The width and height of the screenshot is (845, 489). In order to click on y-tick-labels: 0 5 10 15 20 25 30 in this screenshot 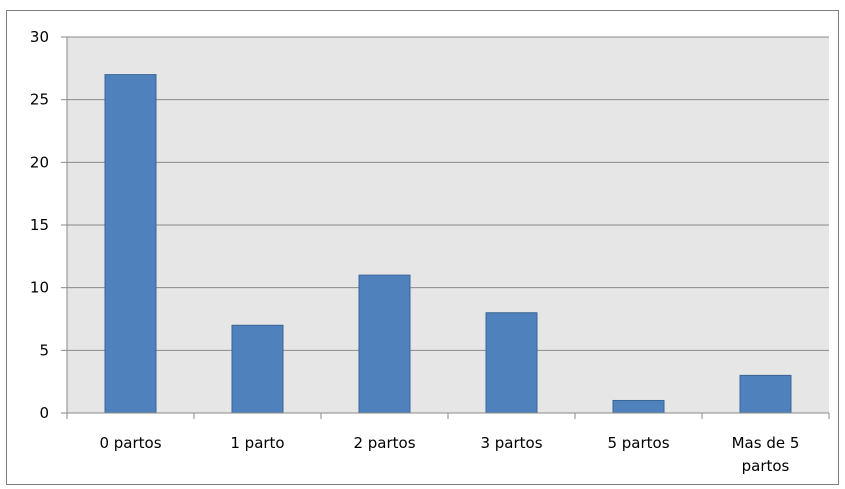, I will do `click(39, 225)`.